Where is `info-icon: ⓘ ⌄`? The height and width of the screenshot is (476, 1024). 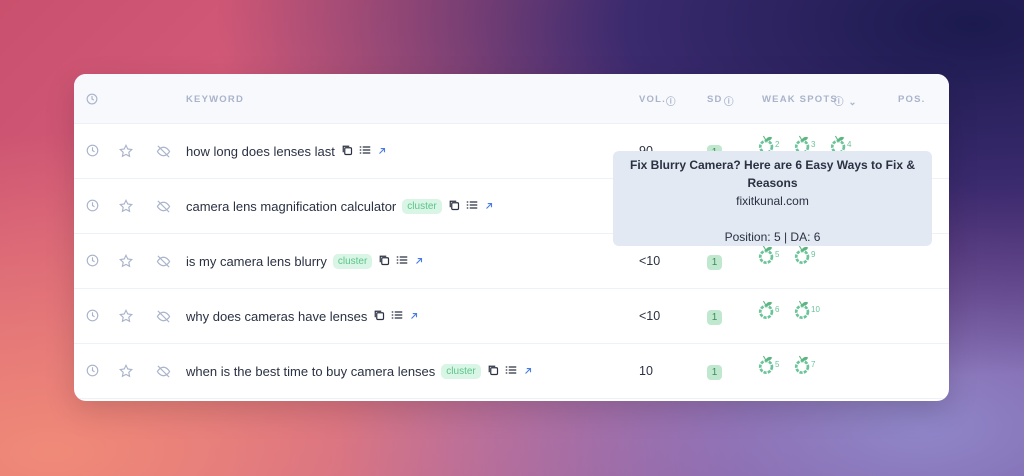 info-icon: ⓘ ⌄ is located at coordinates (846, 102).